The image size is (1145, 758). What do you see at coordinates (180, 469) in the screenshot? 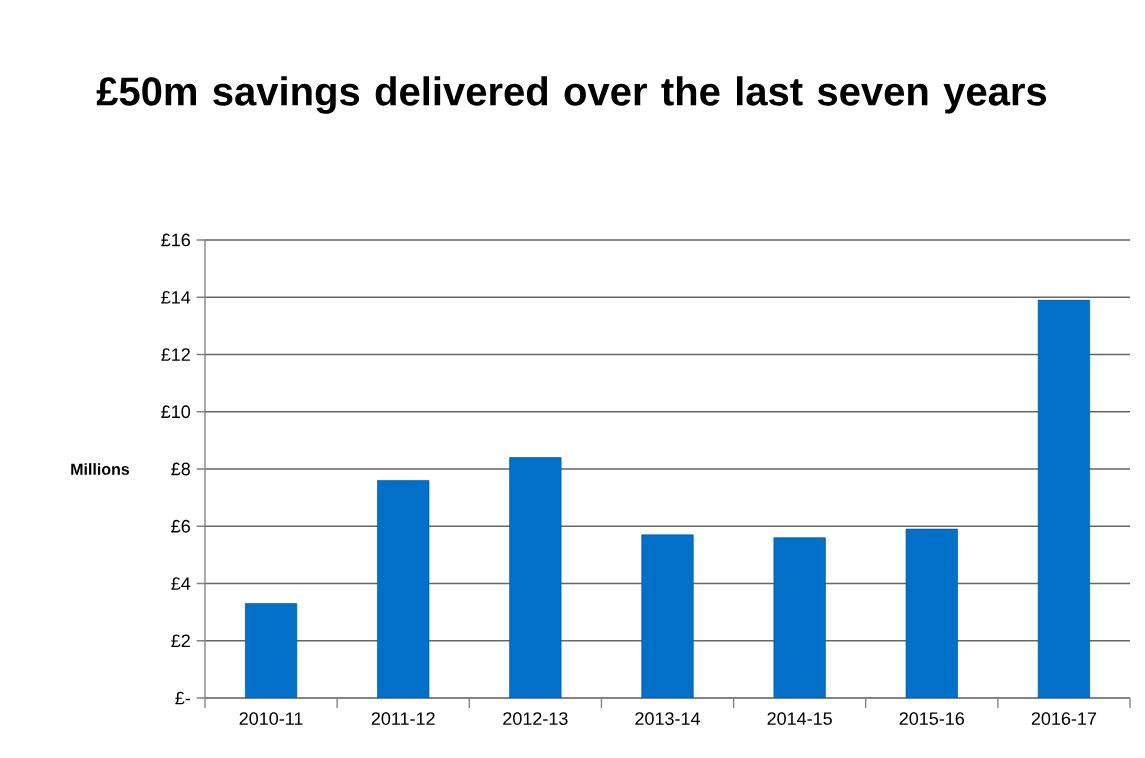
I see `y-tick-label: £8` at bounding box center [180, 469].